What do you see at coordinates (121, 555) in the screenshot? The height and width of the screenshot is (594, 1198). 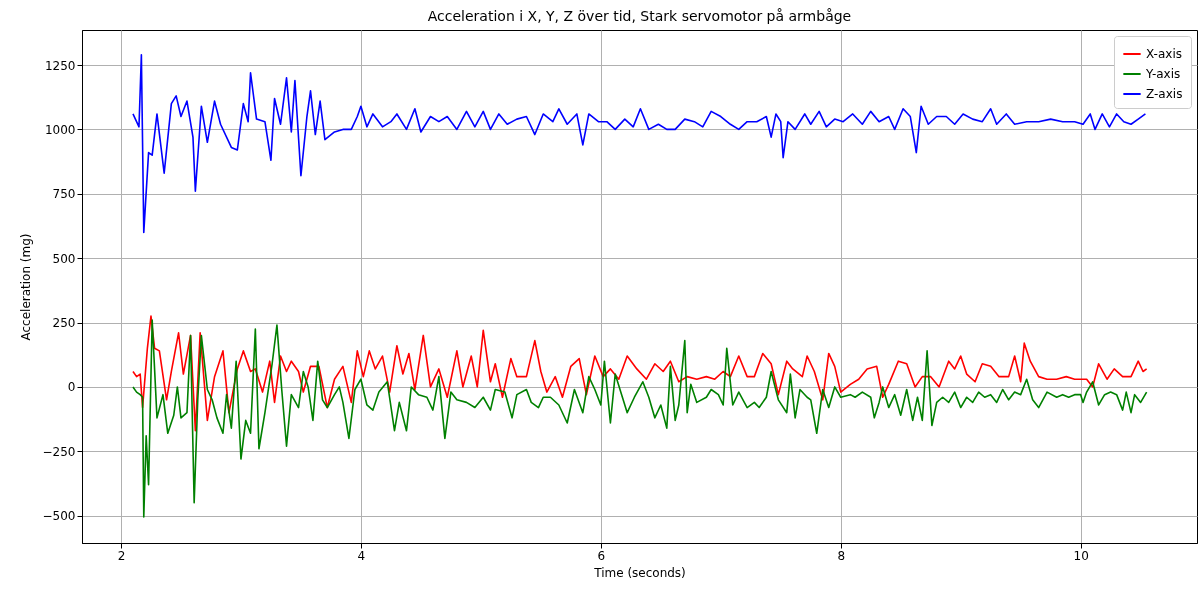 I see `x-tick-label: 2` at bounding box center [121, 555].